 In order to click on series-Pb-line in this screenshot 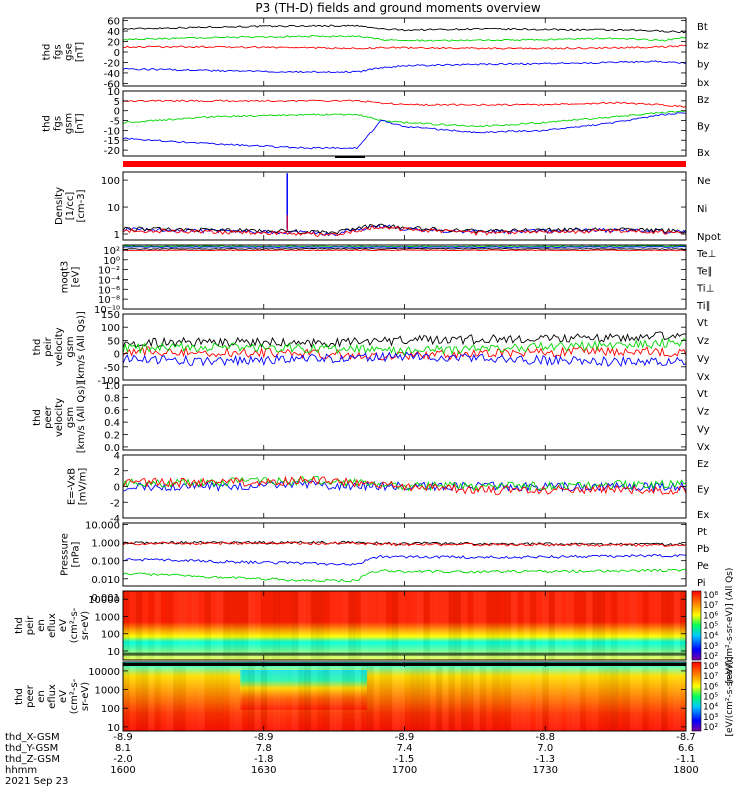, I will do `click(404, 544)`.